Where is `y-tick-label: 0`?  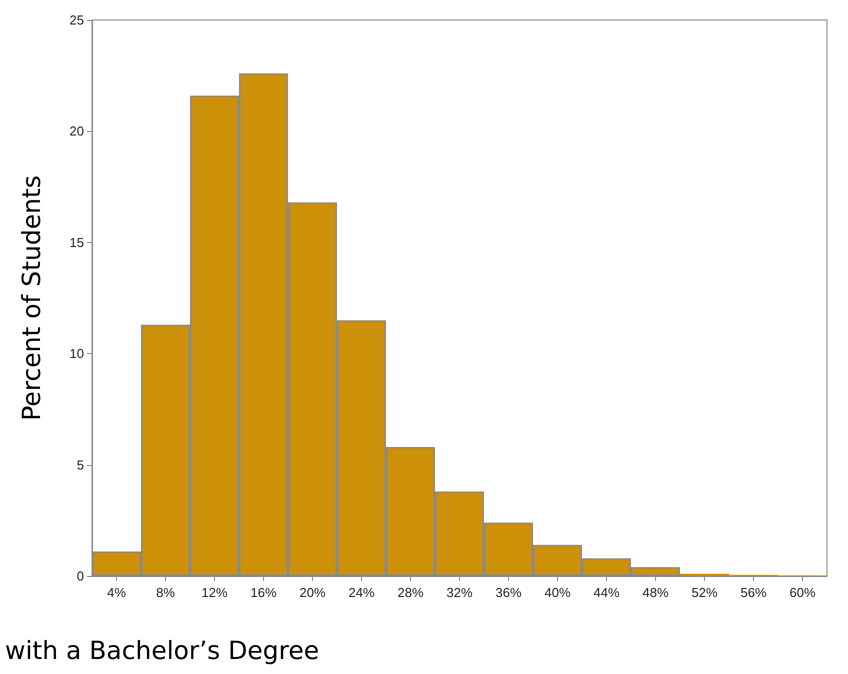
y-tick-label: 0 is located at coordinates (80, 576).